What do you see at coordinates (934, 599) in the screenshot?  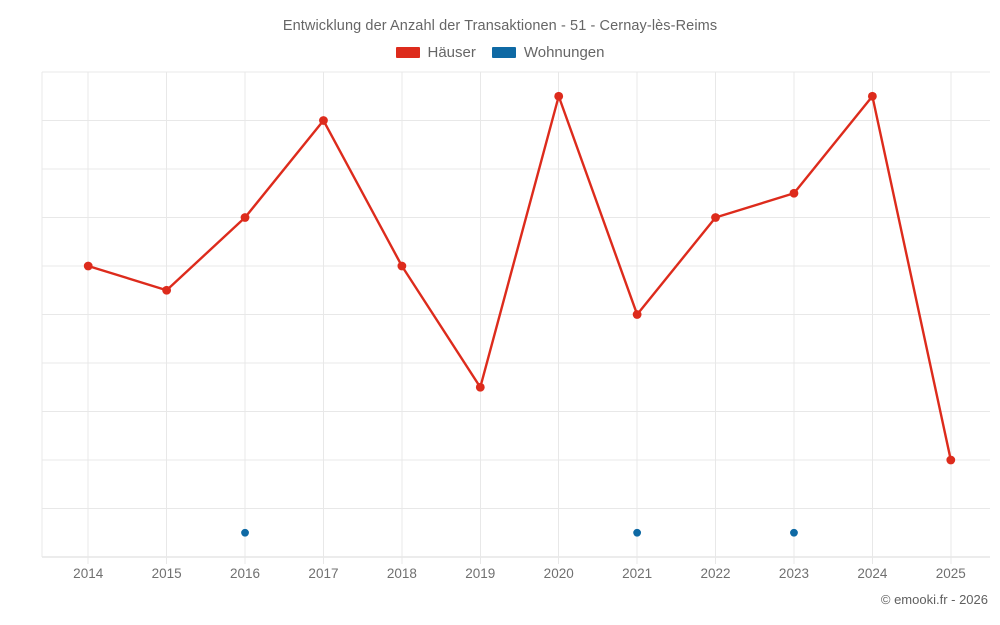 I see `footer-credit: © emooki.fr - 2026` at bounding box center [934, 599].